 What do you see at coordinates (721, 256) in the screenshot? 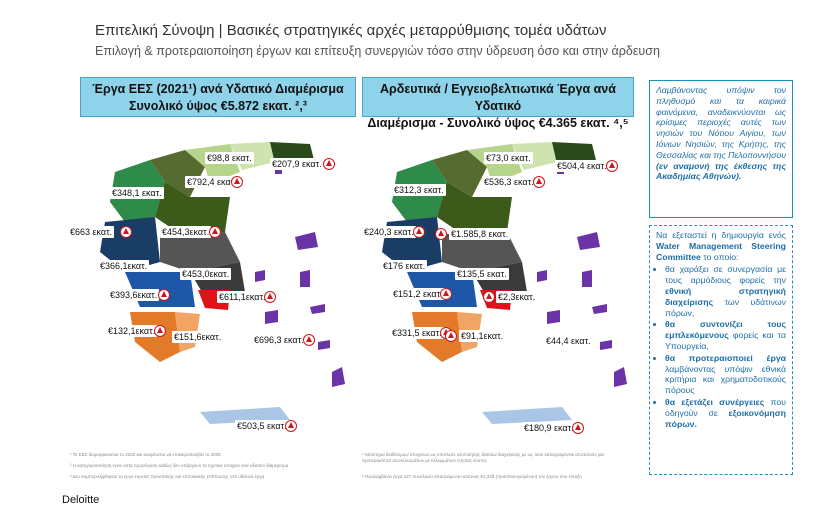
I see `committee-intro-end: το οποίο:` at bounding box center [721, 256].